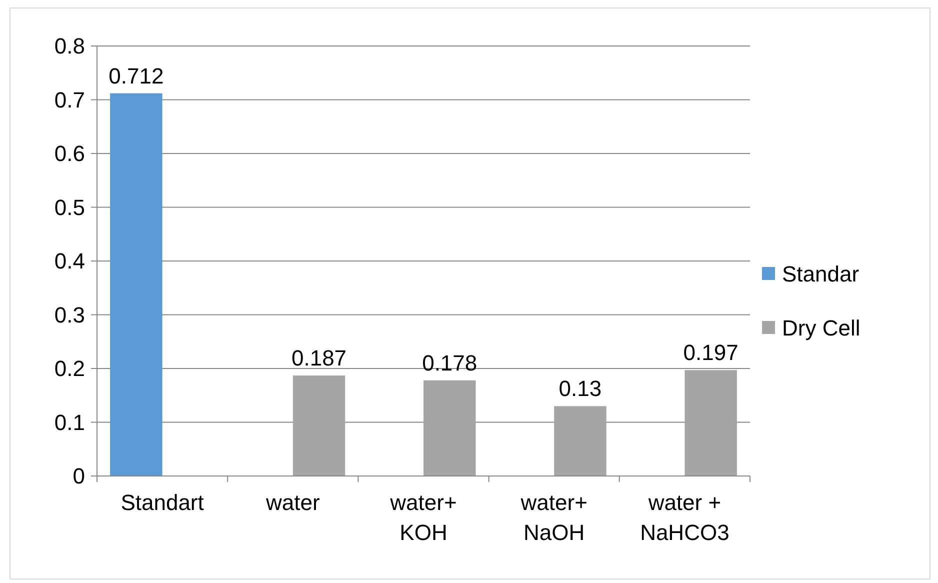 This screenshot has width=938, height=583. What do you see at coordinates (162, 502) in the screenshot?
I see `x-tick-label: Standart` at bounding box center [162, 502].